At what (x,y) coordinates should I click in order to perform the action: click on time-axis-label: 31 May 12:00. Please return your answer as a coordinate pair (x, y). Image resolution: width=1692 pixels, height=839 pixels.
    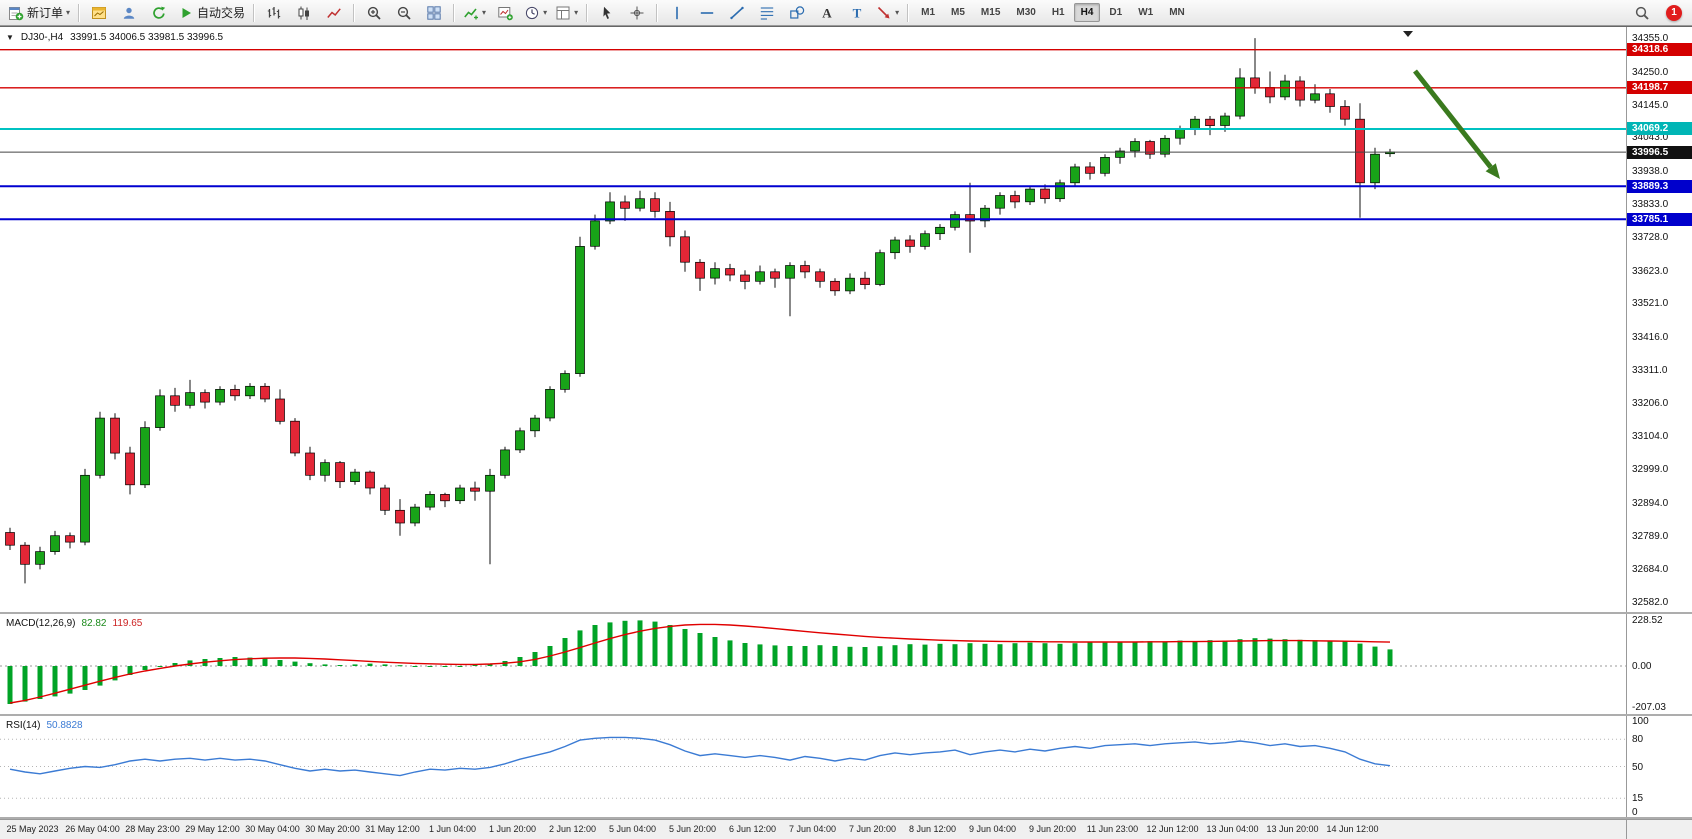
    Looking at the image, I should click on (392, 829).